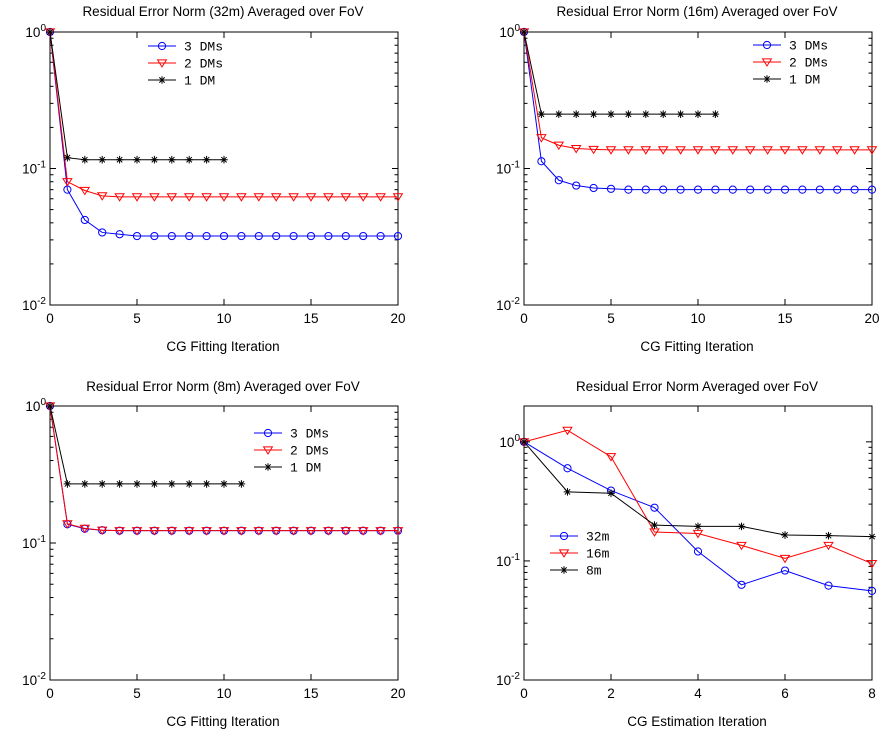 The image size is (893, 731). Describe the element at coordinates (137, 318) in the screenshot. I see `x-tick-label: 5` at that location.